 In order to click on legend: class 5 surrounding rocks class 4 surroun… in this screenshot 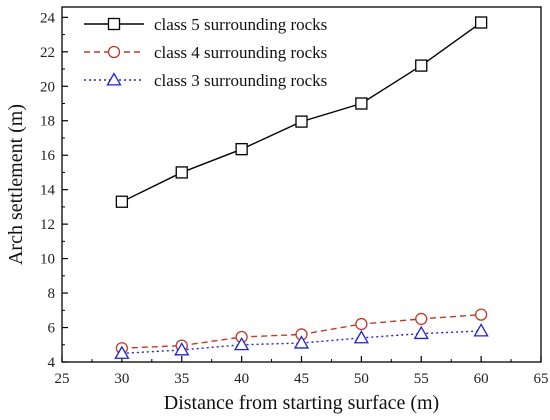, I will do `click(205, 52)`.